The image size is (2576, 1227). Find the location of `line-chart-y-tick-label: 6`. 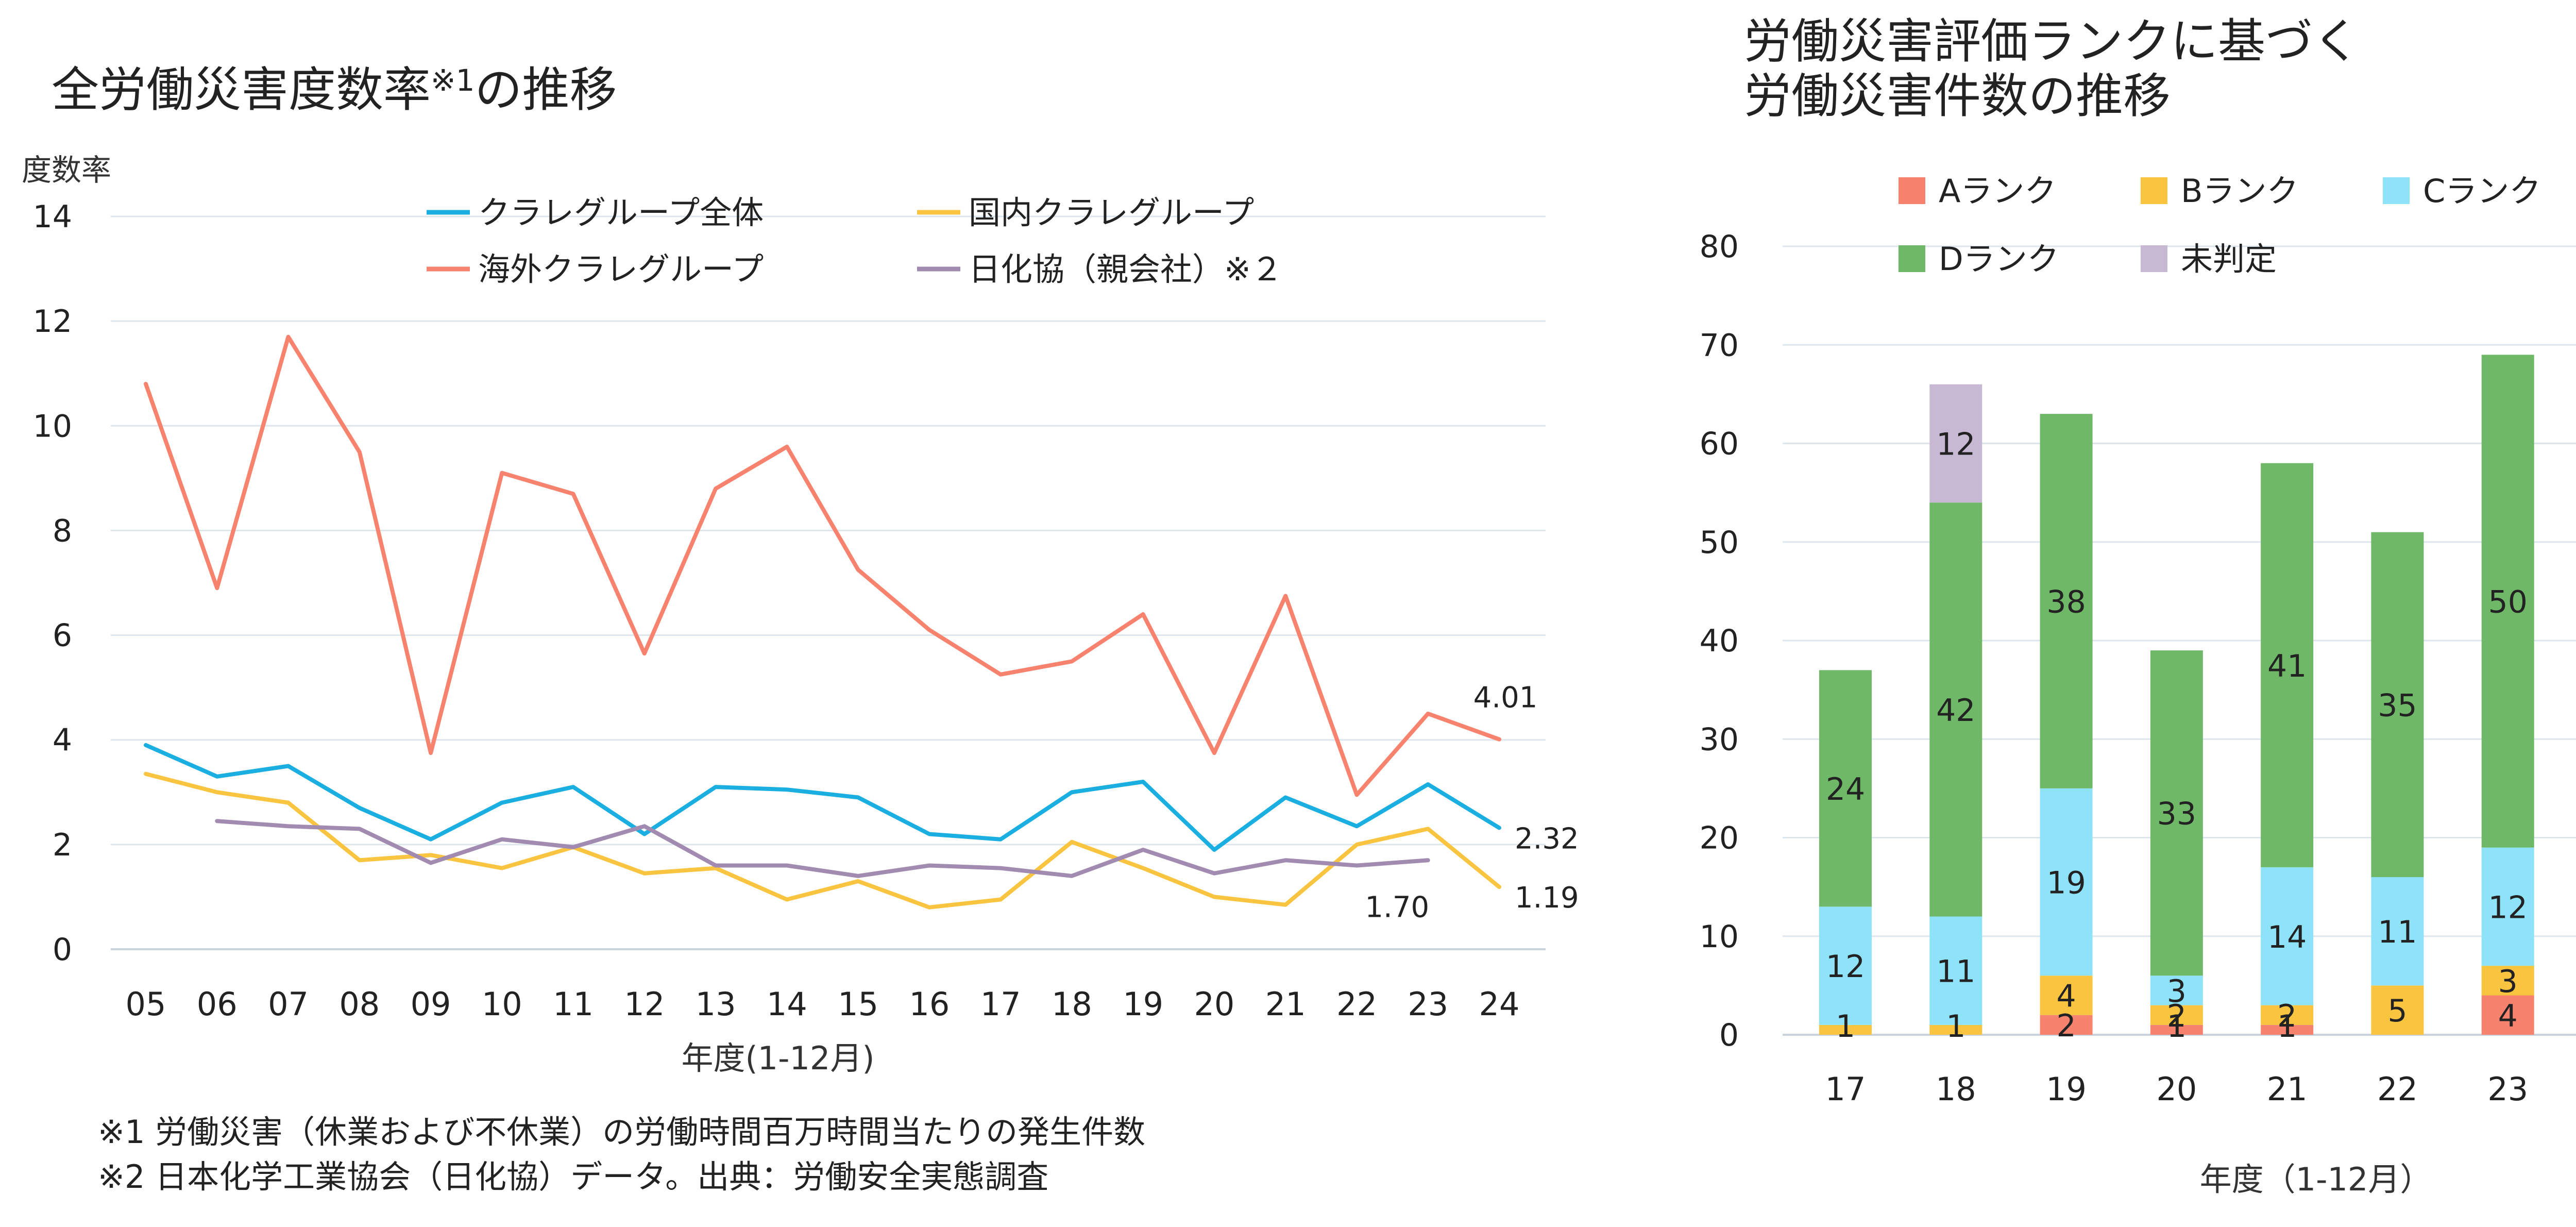

line-chart-y-tick-label: 6 is located at coordinates (62, 636).